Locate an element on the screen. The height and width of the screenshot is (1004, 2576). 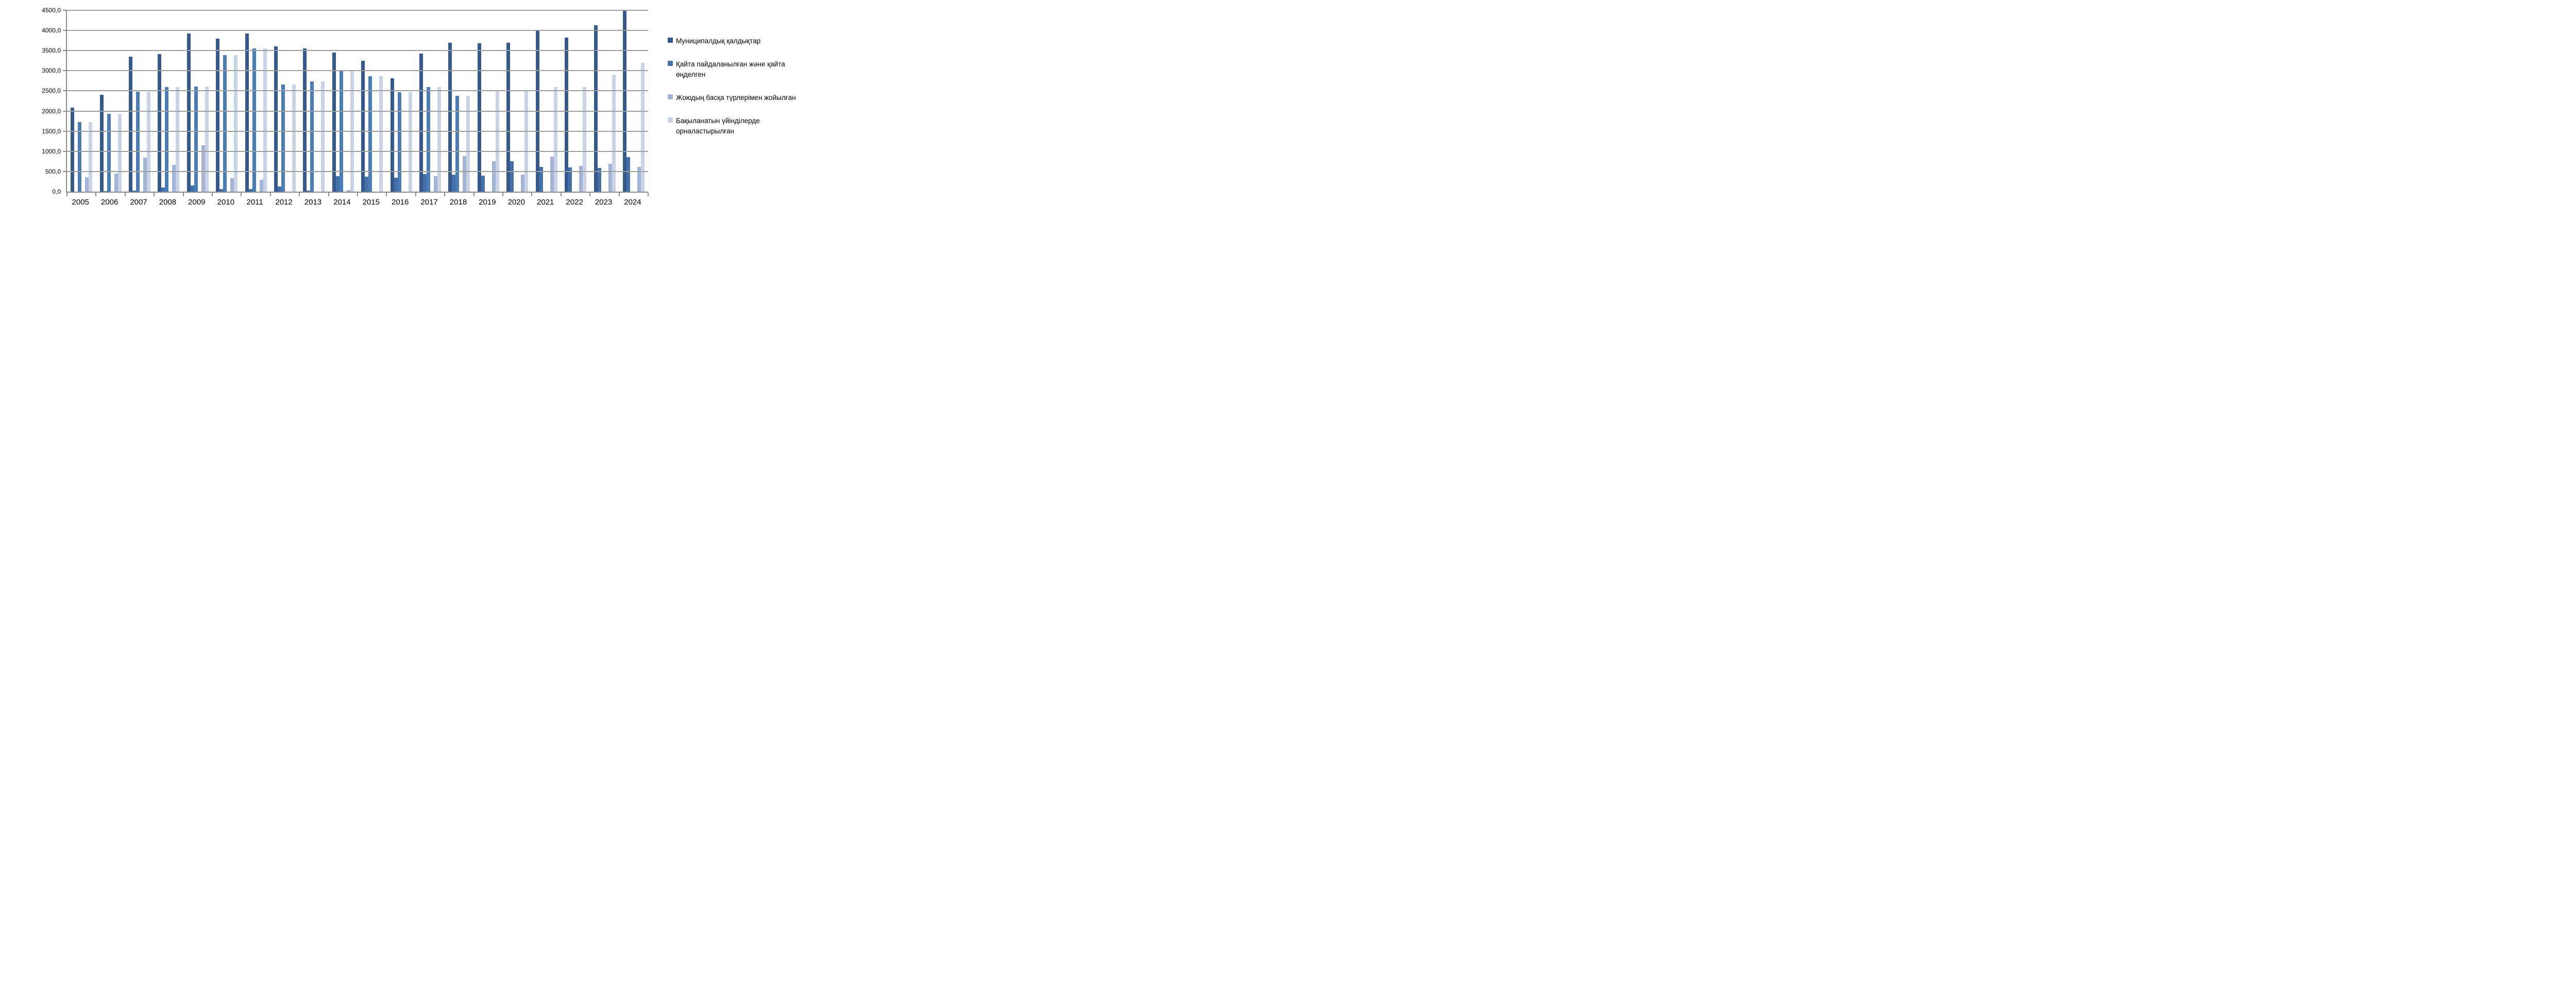
plot-area is located at coordinates (356, 103).